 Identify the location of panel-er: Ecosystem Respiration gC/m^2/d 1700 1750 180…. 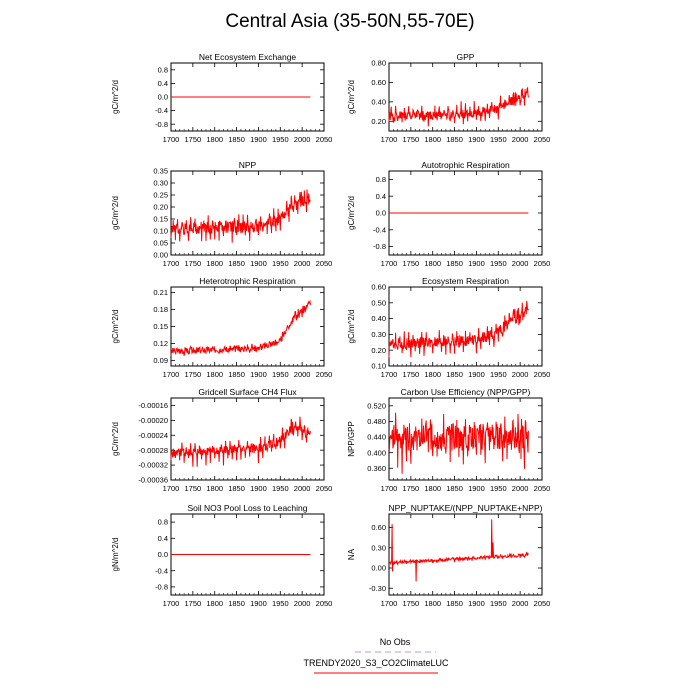
(448, 327).